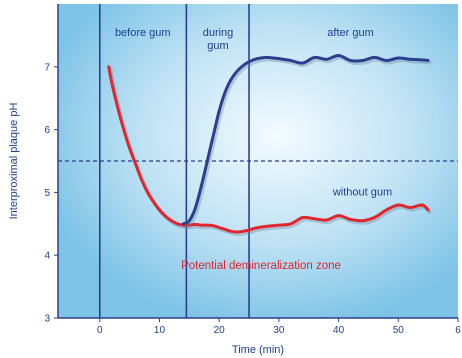 The height and width of the screenshot is (358, 462). Describe the element at coordinates (279, 330) in the screenshot. I see `x-tick-label-3: 30` at that location.